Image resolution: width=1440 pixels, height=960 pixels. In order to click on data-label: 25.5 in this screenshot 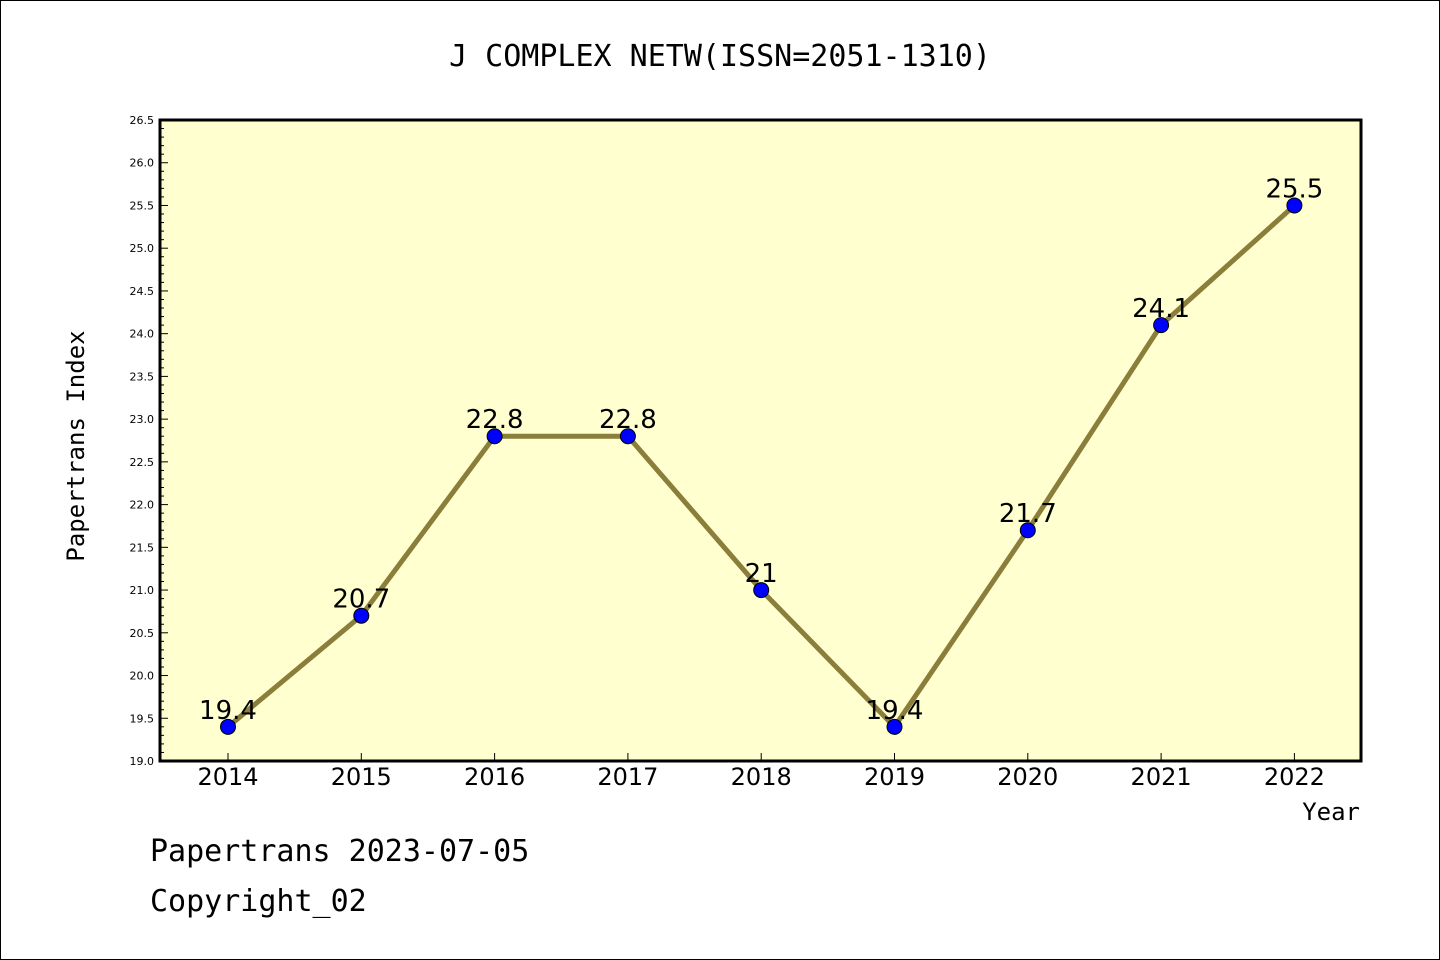, I will do `click(1294, 189)`.